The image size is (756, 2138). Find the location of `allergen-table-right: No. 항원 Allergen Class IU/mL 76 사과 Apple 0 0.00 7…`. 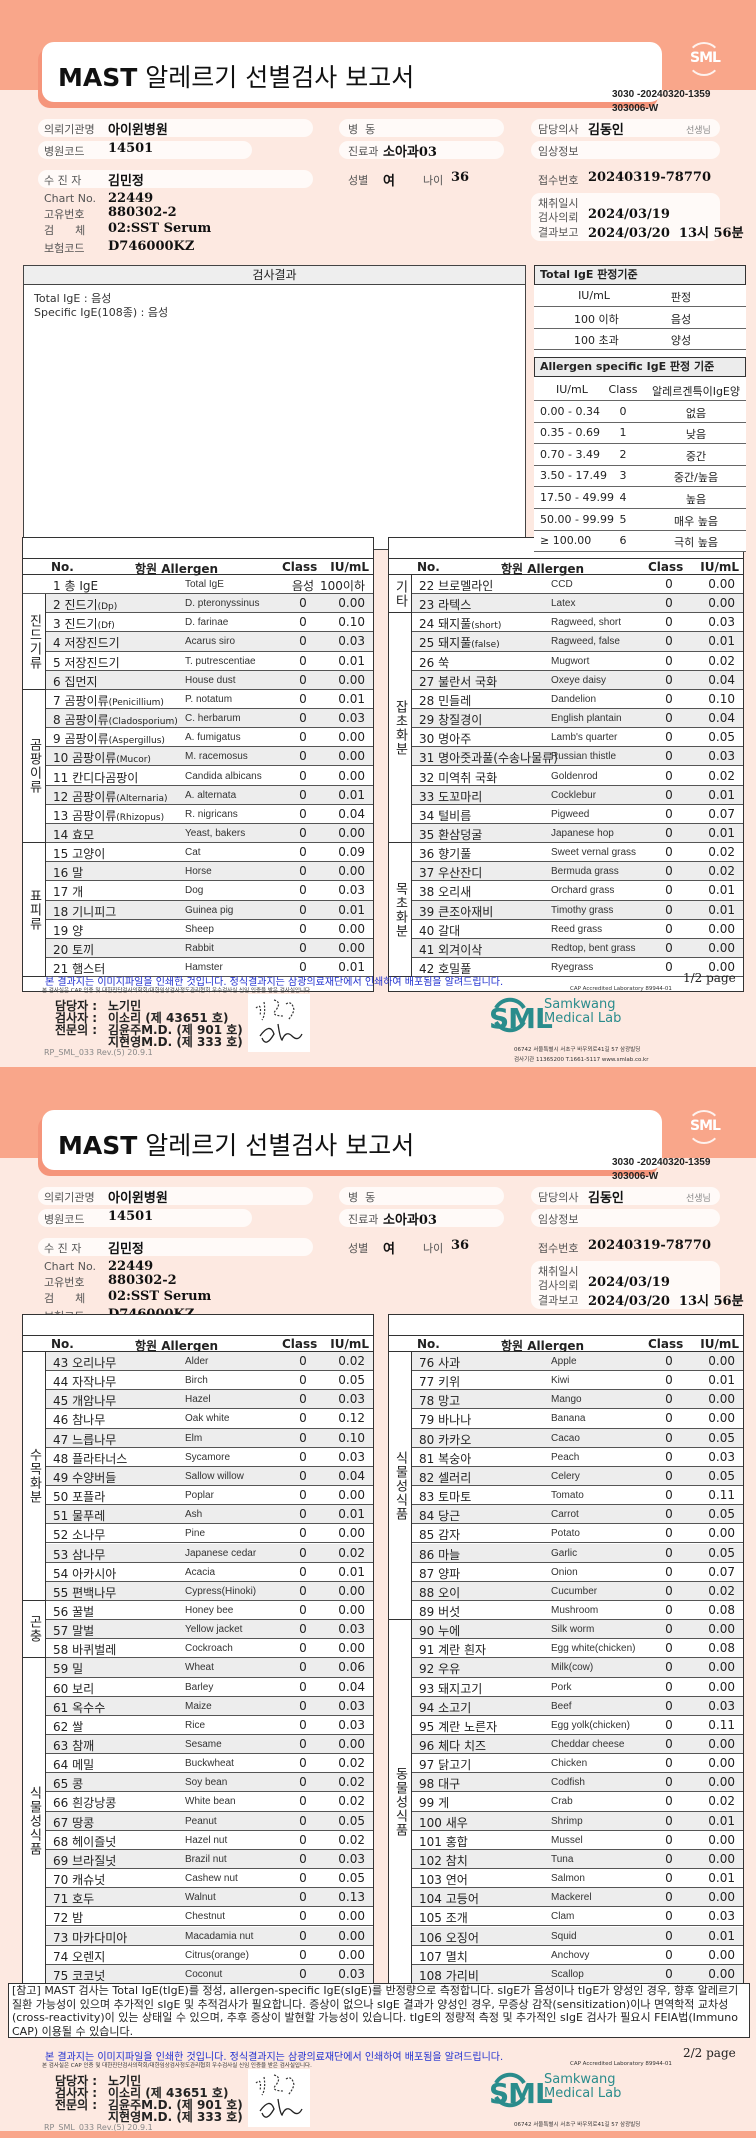

allergen-table-right: No. 항원 Allergen Class IU/mL 76 사과 Apple 0 0.00 7… is located at coordinates (566, 1649).